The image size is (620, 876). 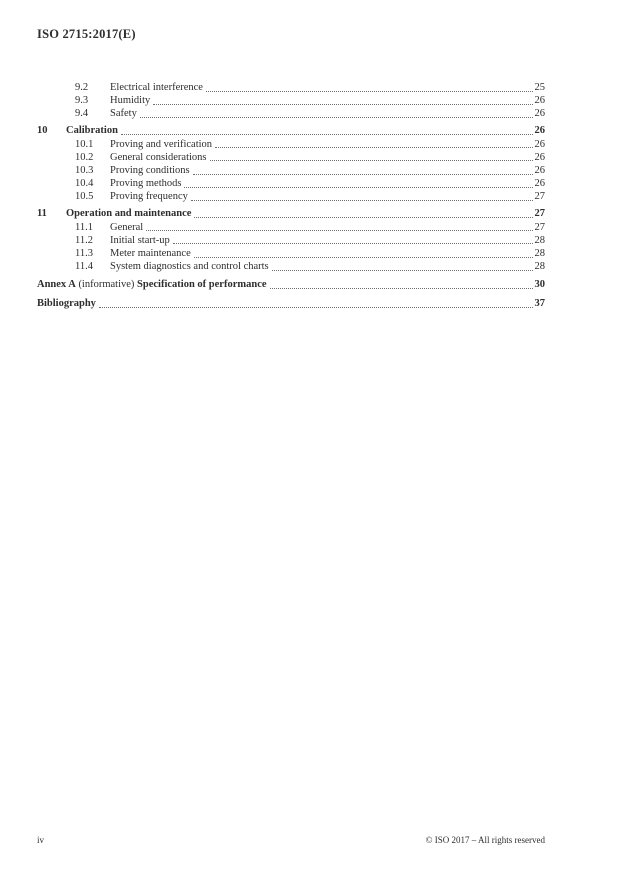 What do you see at coordinates (189, 267) in the screenshot?
I see `toc-entry-title: System diagnostics and control charts` at bounding box center [189, 267].